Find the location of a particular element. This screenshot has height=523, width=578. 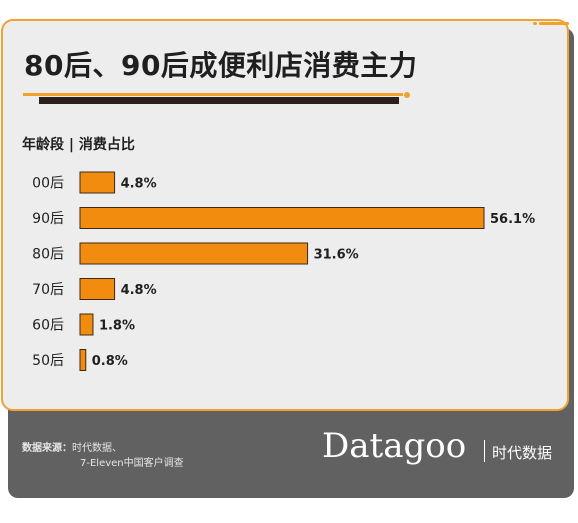

value-label: 56.1% is located at coordinates (512, 219).